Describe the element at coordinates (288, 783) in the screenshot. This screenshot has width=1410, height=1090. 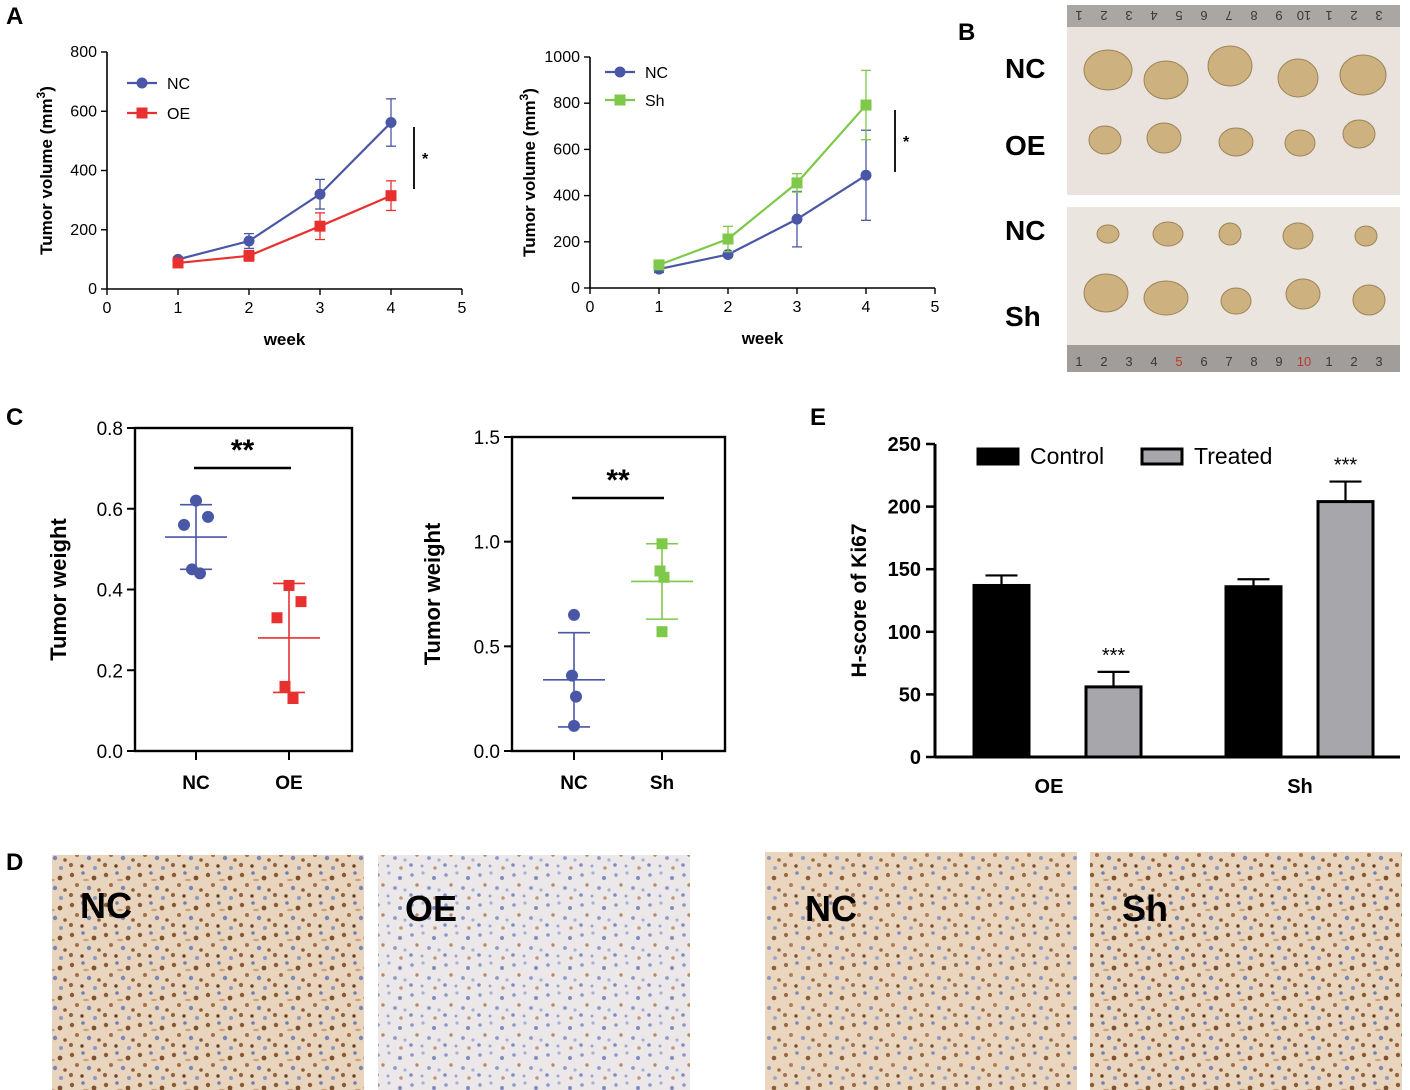
I see `x-tick-label: OE` at that location.